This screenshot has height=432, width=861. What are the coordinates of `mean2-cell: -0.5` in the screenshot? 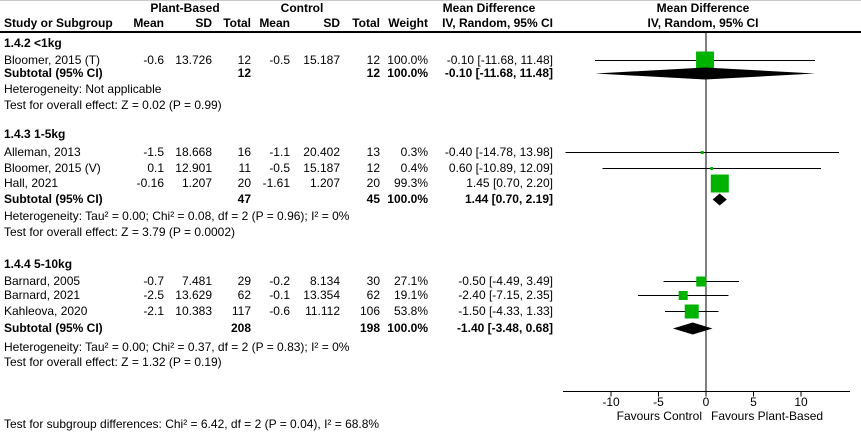 It's located at (279, 168).